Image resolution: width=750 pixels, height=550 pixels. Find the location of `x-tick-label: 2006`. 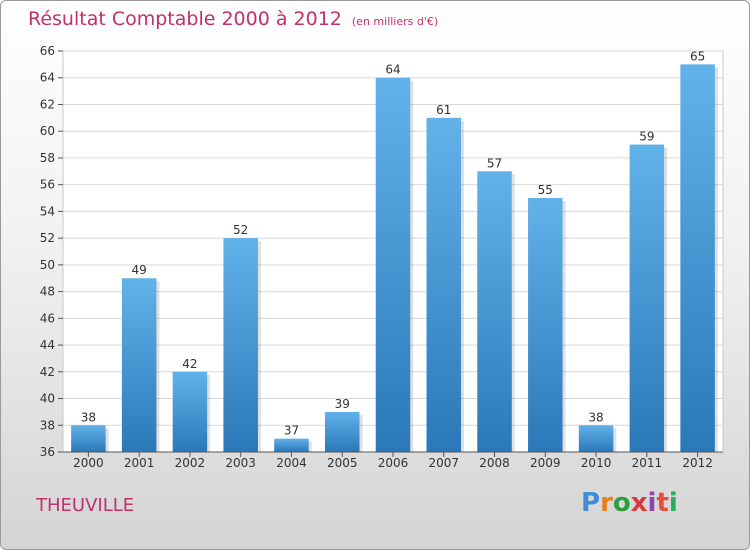

x-tick-label: 2006 is located at coordinates (393, 463).